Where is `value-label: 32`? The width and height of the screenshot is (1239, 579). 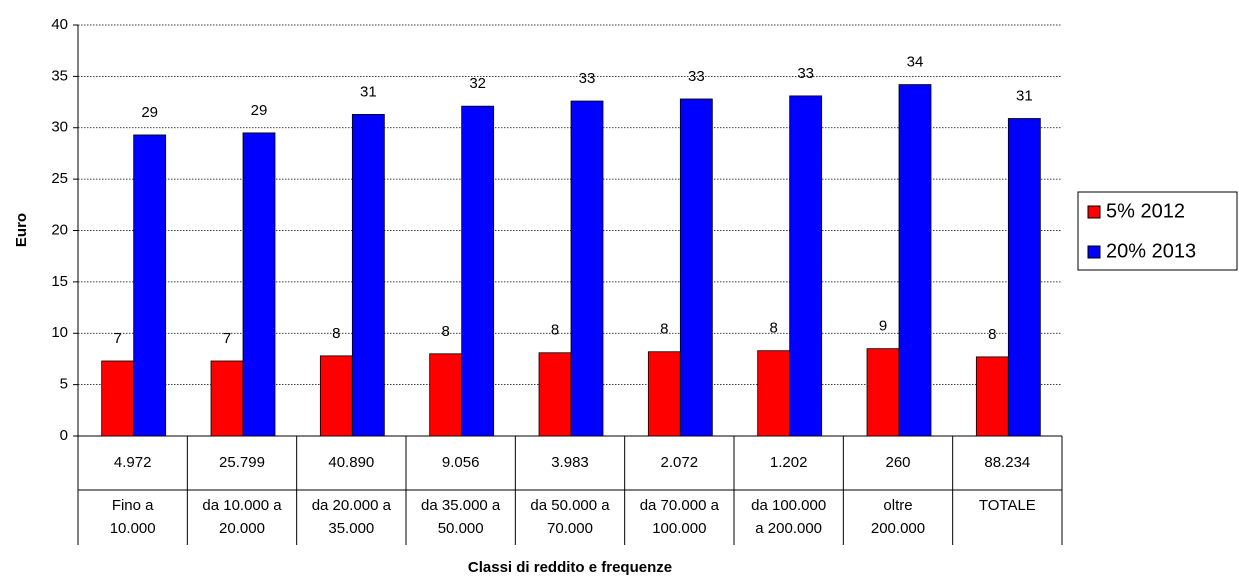 value-label: 32 is located at coordinates (477, 83).